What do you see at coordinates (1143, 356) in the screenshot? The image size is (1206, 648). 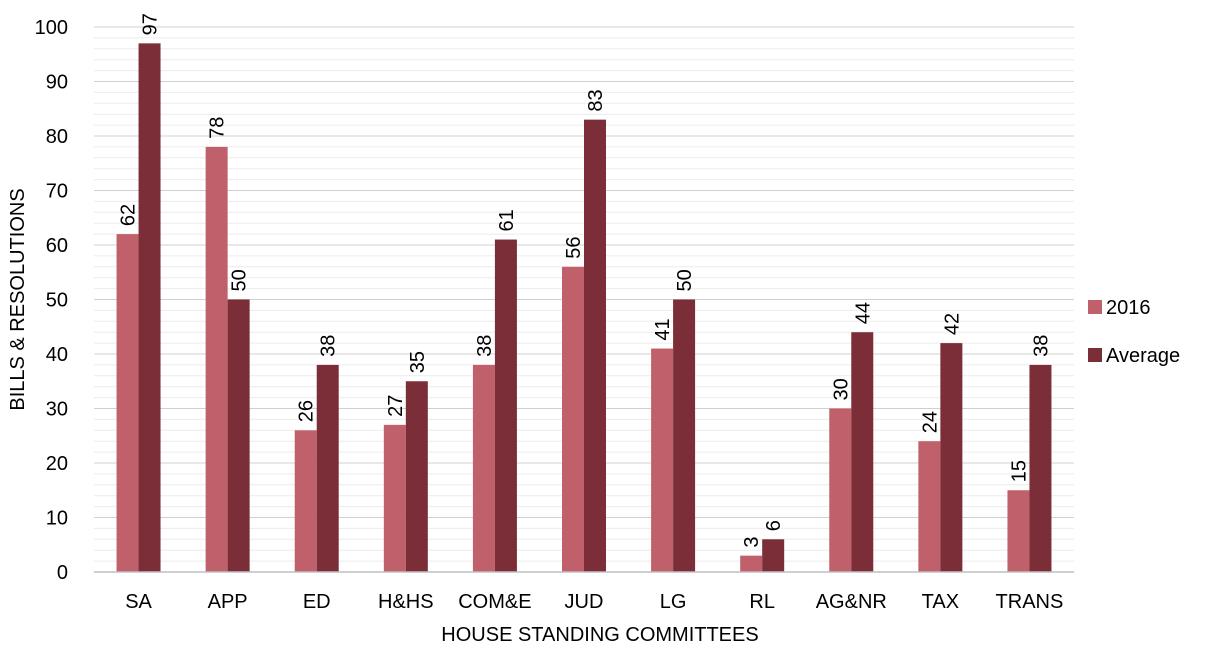 I see `legend-label: Average` at bounding box center [1143, 356].